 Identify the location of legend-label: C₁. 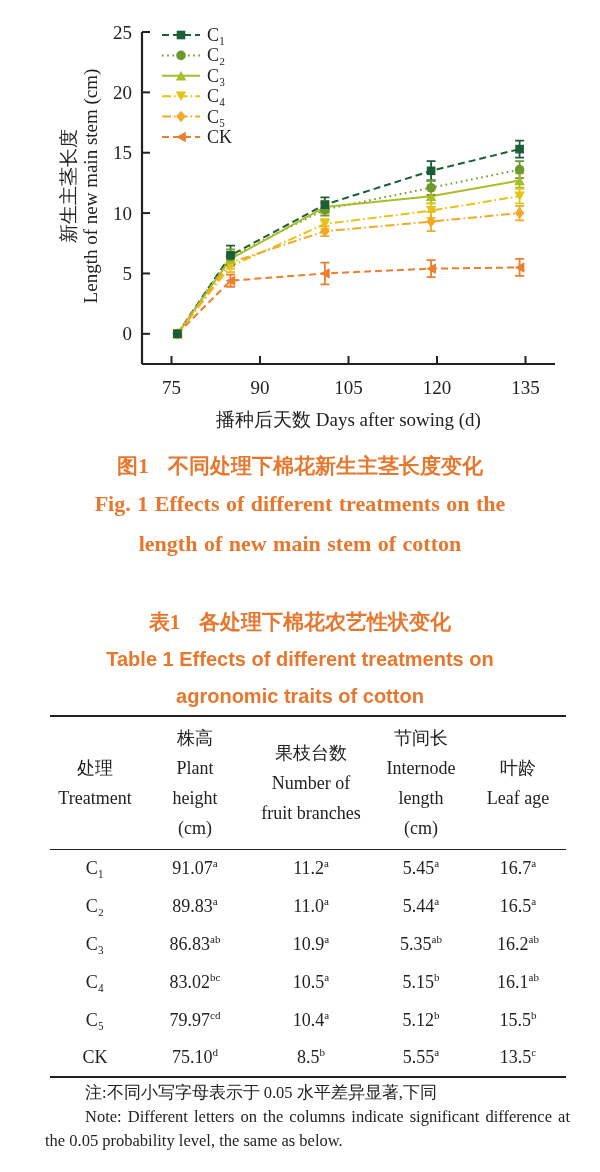
(216, 35).